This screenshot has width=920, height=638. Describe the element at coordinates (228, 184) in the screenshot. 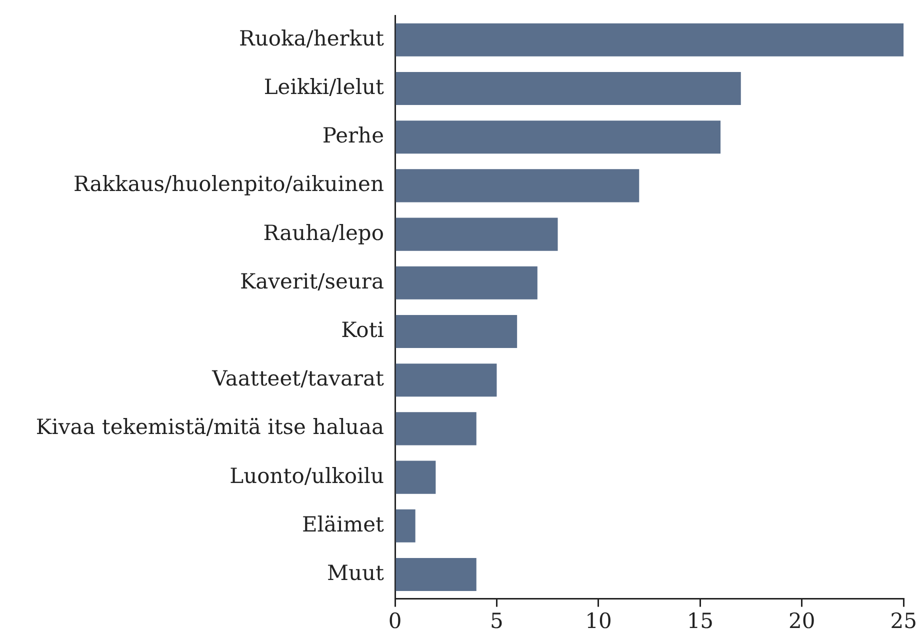

I see `y-tick-label: Rakkaus/huolenpito/aikuinen` at that location.